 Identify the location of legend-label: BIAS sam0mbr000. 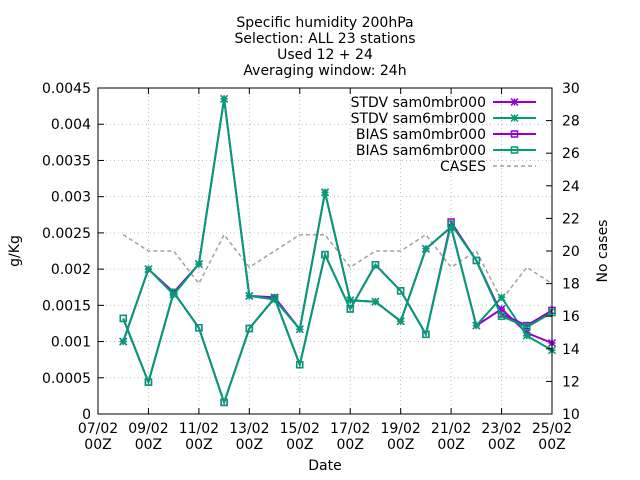
(421, 135).